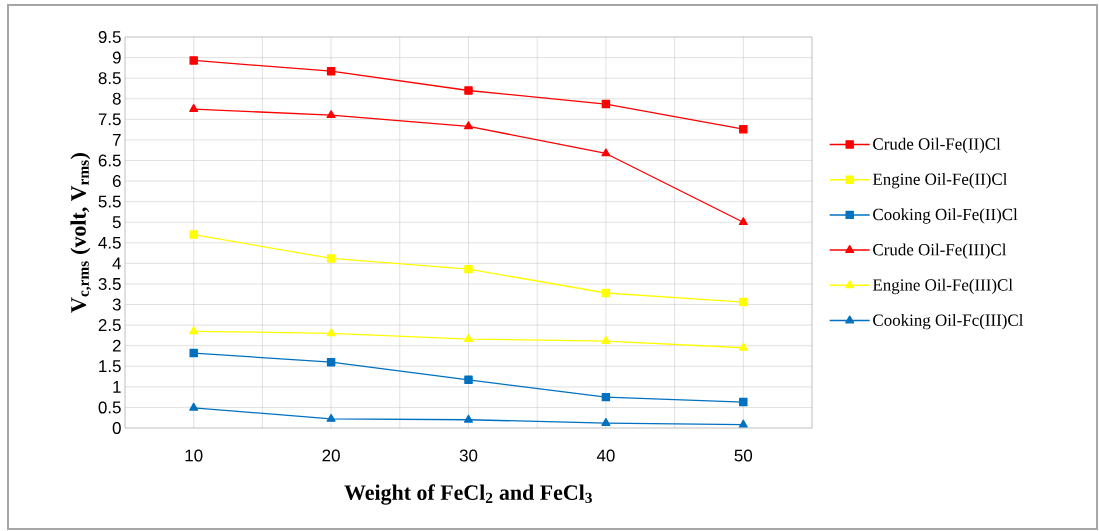 This screenshot has width=1099, height=531. Describe the element at coordinates (109, 242) in the screenshot. I see `y-tick-label: 4.5` at that location.